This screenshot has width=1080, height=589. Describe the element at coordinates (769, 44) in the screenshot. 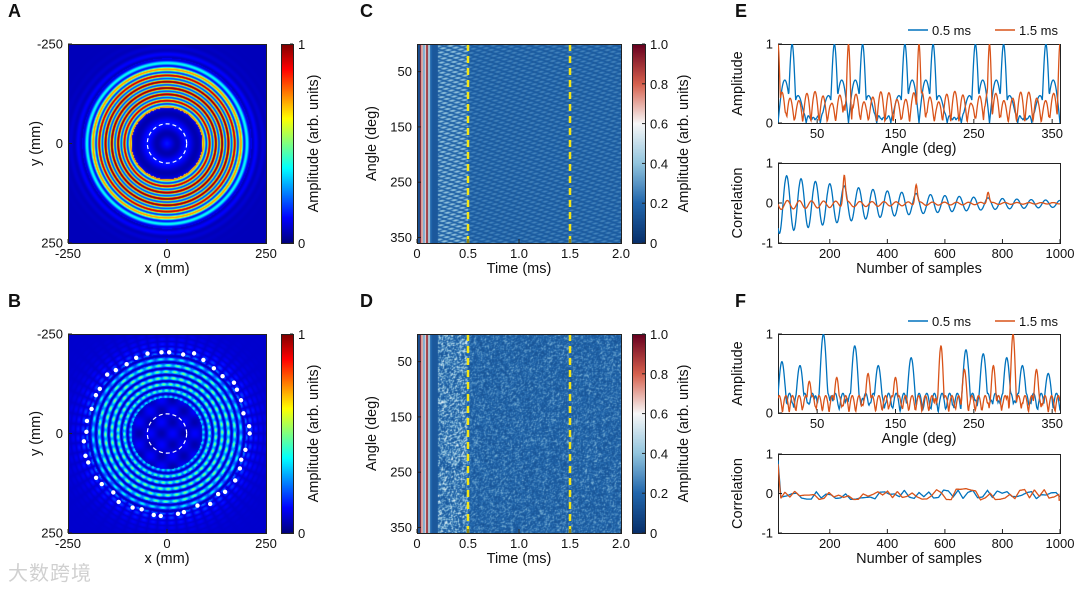

I see `y-tick-label: 1` at that location.